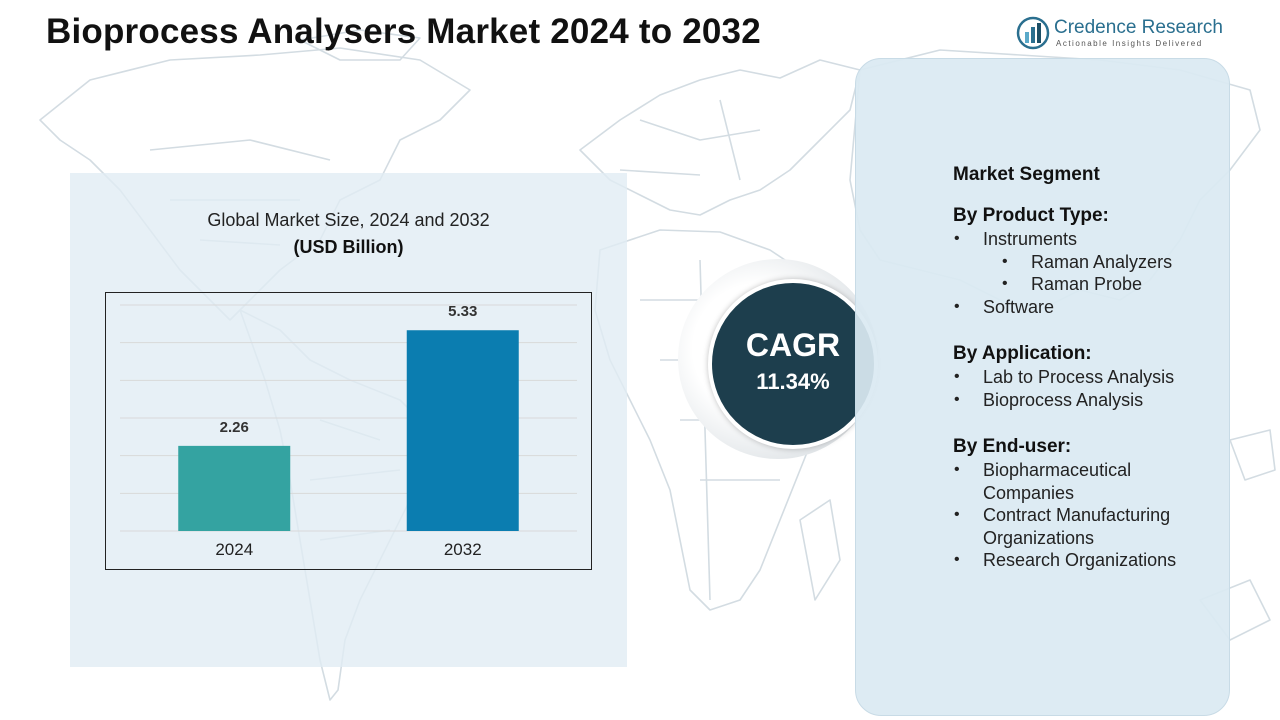 The image size is (1280, 720). What do you see at coordinates (1088, 481) in the screenshot?
I see `list-item: Biopharmaceutical Companies` at bounding box center [1088, 481].